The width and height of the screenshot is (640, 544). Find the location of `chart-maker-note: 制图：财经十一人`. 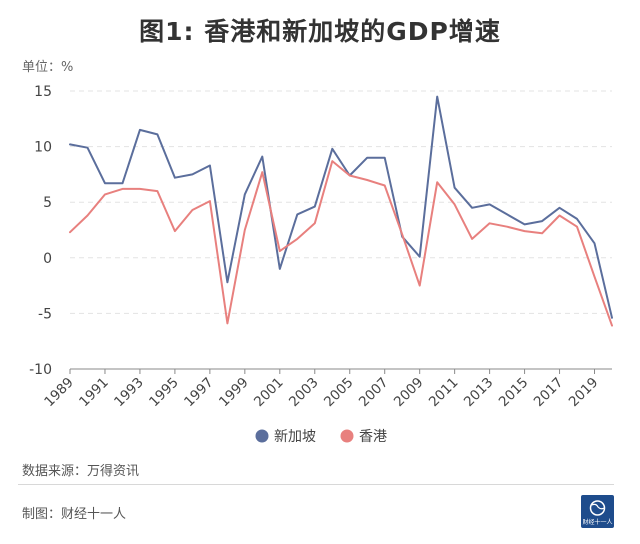

chart-maker-note: 制图：财经十一人 is located at coordinates (74, 514).